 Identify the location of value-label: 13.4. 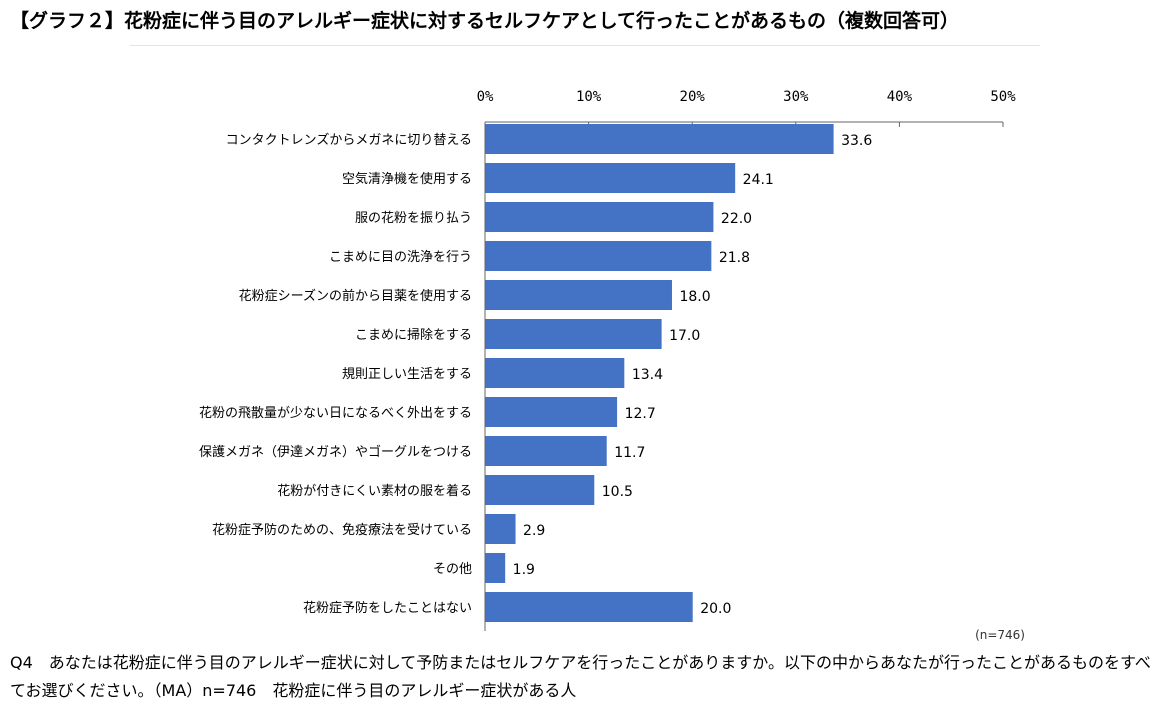
(647, 375).